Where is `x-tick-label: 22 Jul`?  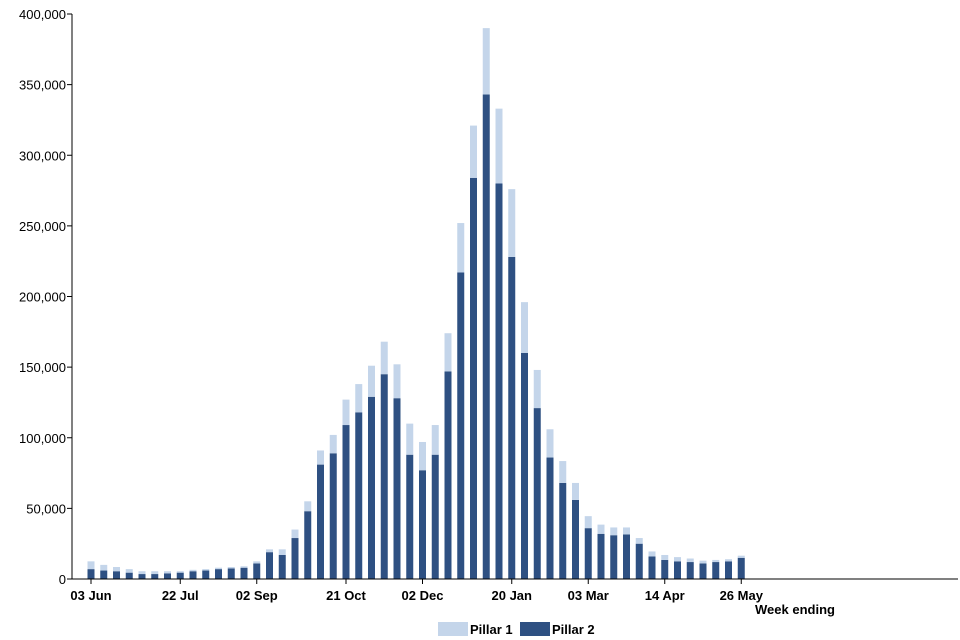
x-tick-label: 22 Jul is located at coordinates (180, 595).